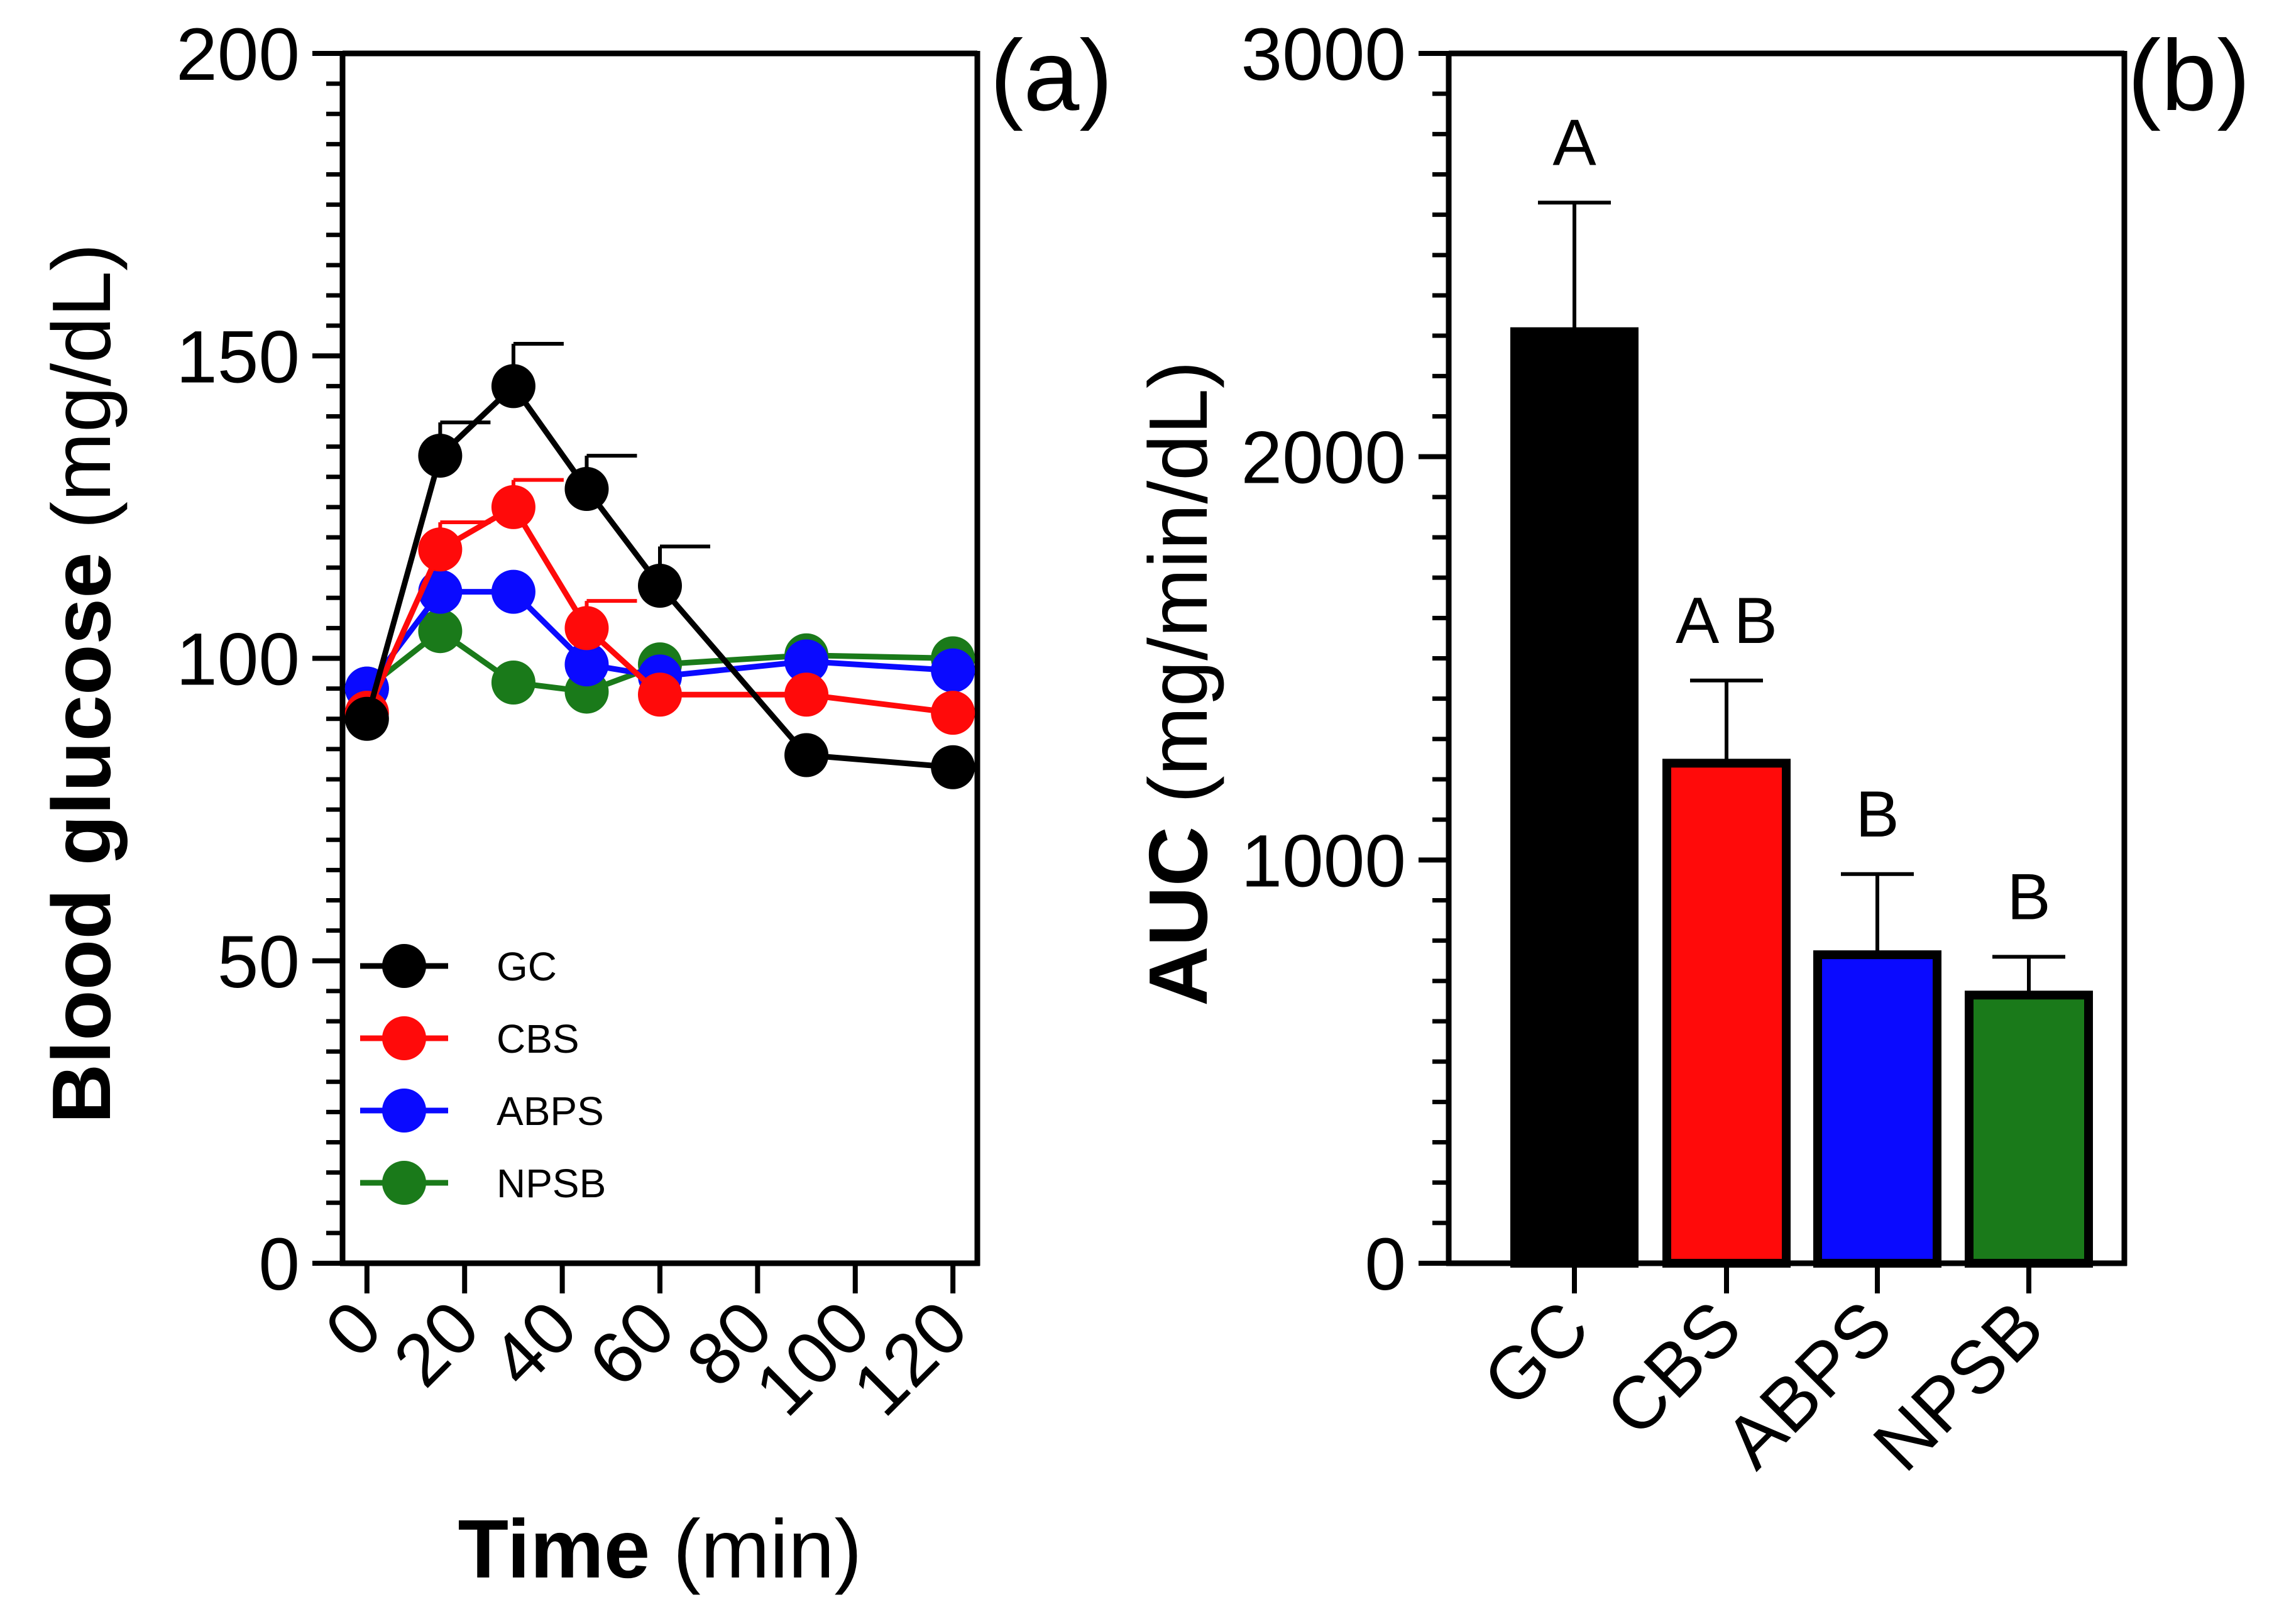 The width and height of the screenshot is (2284, 1624). What do you see at coordinates (910, 1358) in the screenshot?
I see `x-tick-label: 120` at bounding box center [910, 1358].